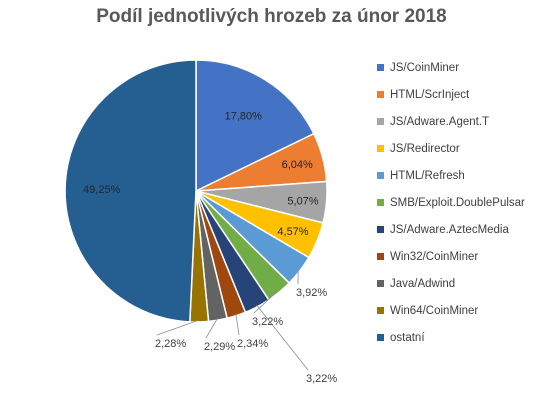 This screenshot has width=543, height=400. What do you see at coordinates (449, 229) in the screenshot?
I see `legend-label: JS/Adware.AztecMedia` at bounding box center [449, 229].